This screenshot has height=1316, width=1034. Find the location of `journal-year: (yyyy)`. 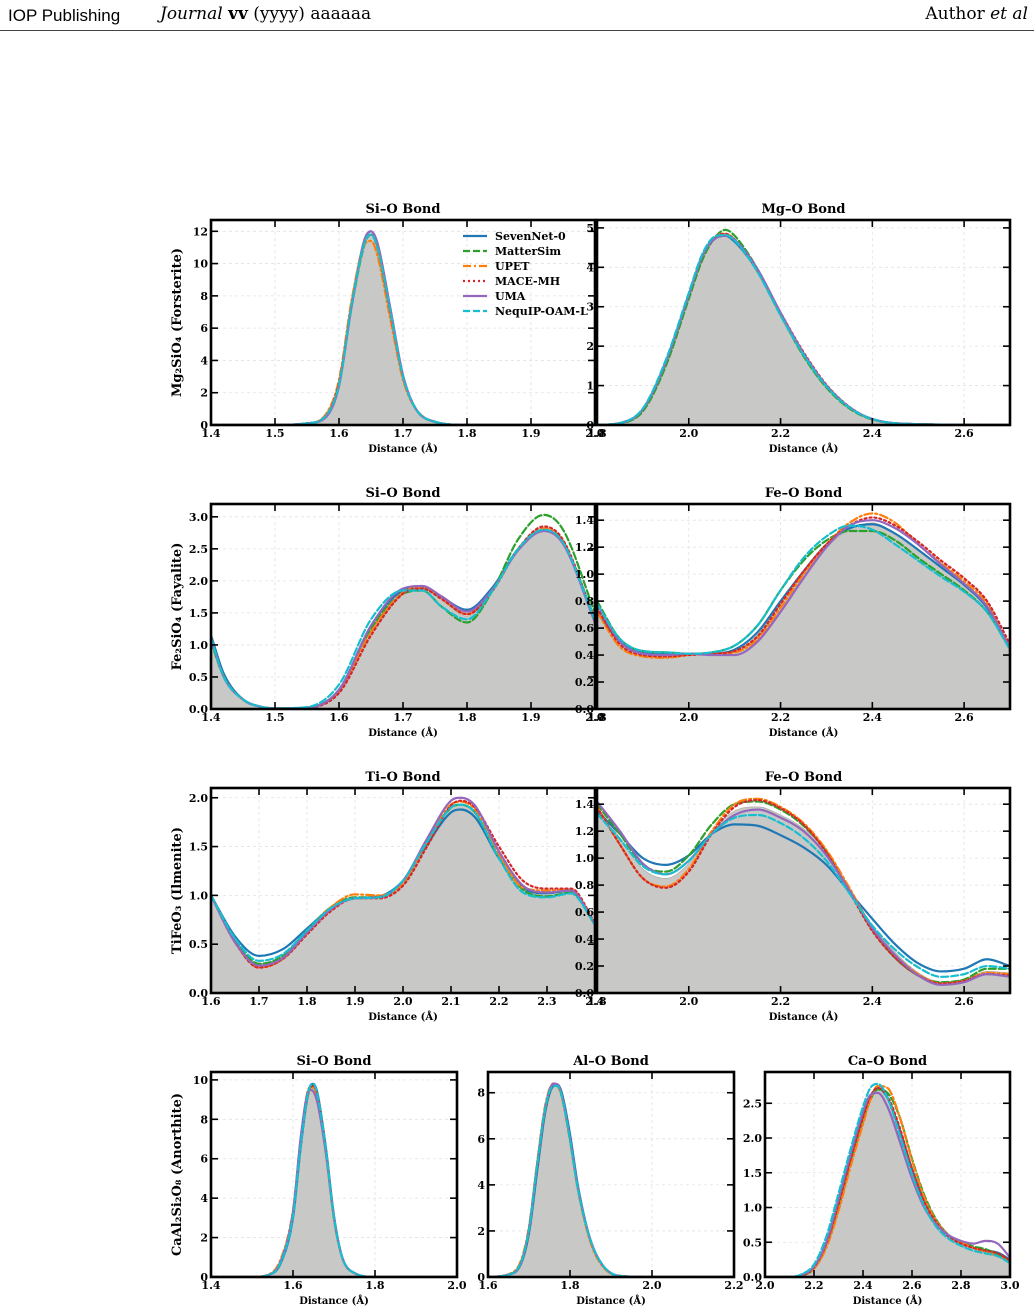

journal-year: (yyyy) is located at coordinates (279, 14).